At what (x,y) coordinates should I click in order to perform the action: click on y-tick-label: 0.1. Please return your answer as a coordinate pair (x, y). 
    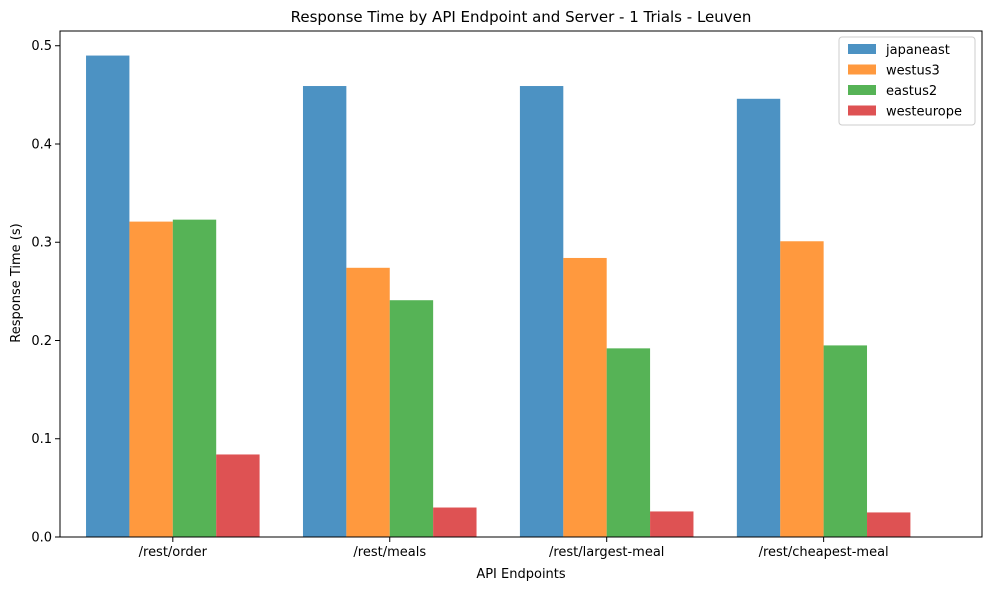
    Looking at the image, I should click on (41, 439).